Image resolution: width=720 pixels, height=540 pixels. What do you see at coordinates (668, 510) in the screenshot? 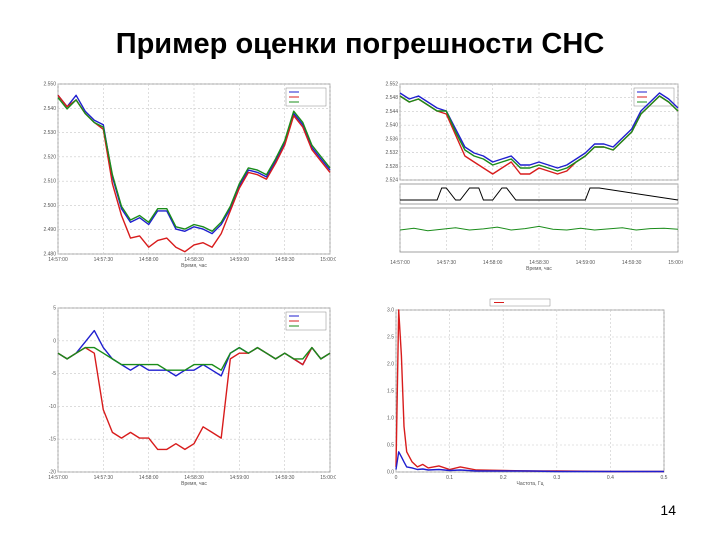
I see `page-number: 14` at bounding box center [668, 510].